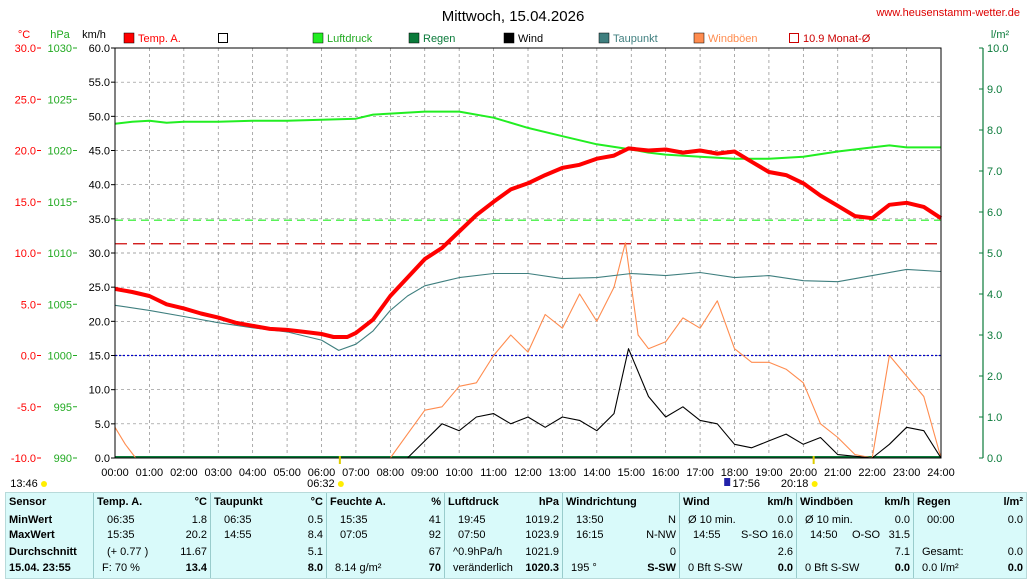  Describe the element at coordinates (200, 502) in the screenshot. I see `temp-unit: °C` at that location.